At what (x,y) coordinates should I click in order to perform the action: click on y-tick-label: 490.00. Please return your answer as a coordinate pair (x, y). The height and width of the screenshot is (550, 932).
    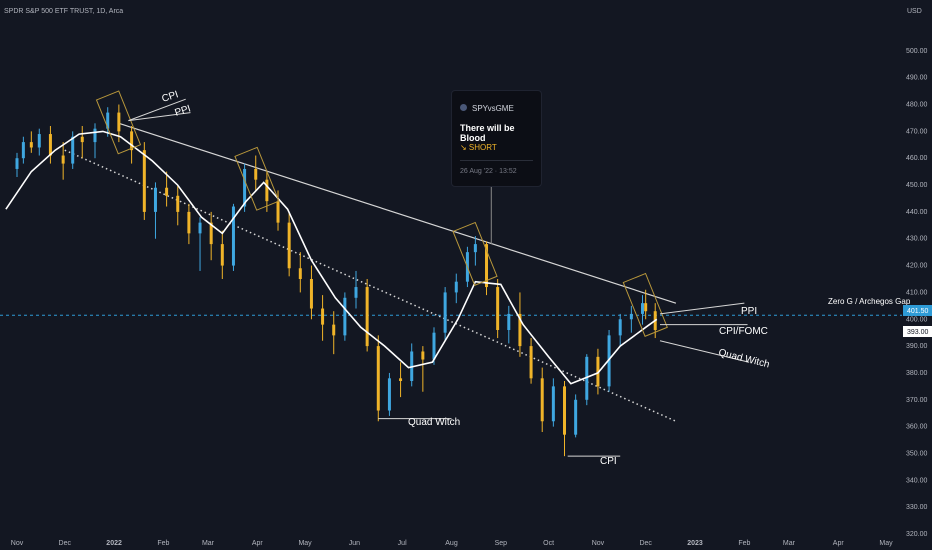
    Looking at the image, I should click on (917, 78).